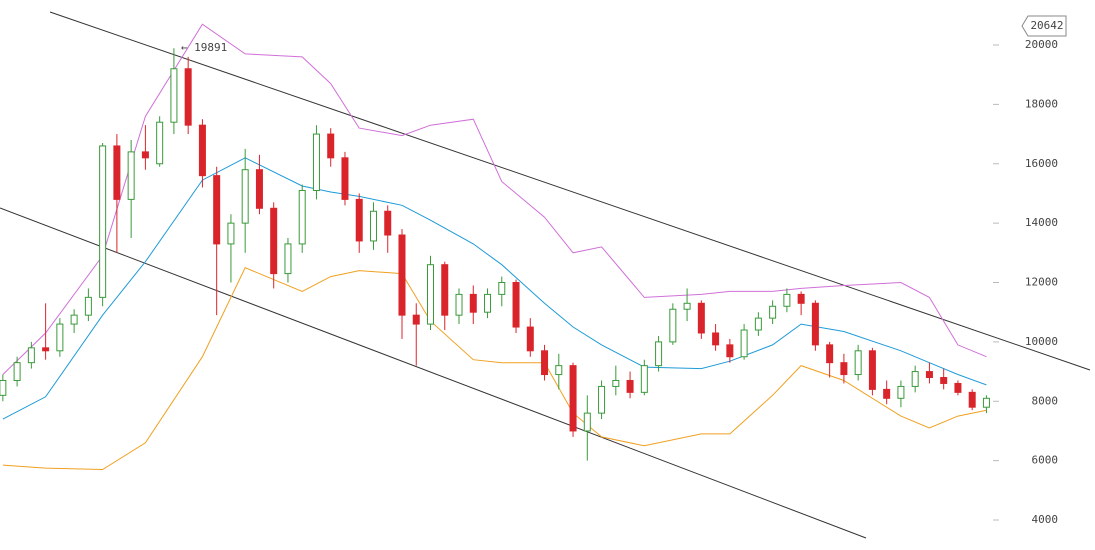  I want to click on y-tick-label: 10000, so click(1041, 341).